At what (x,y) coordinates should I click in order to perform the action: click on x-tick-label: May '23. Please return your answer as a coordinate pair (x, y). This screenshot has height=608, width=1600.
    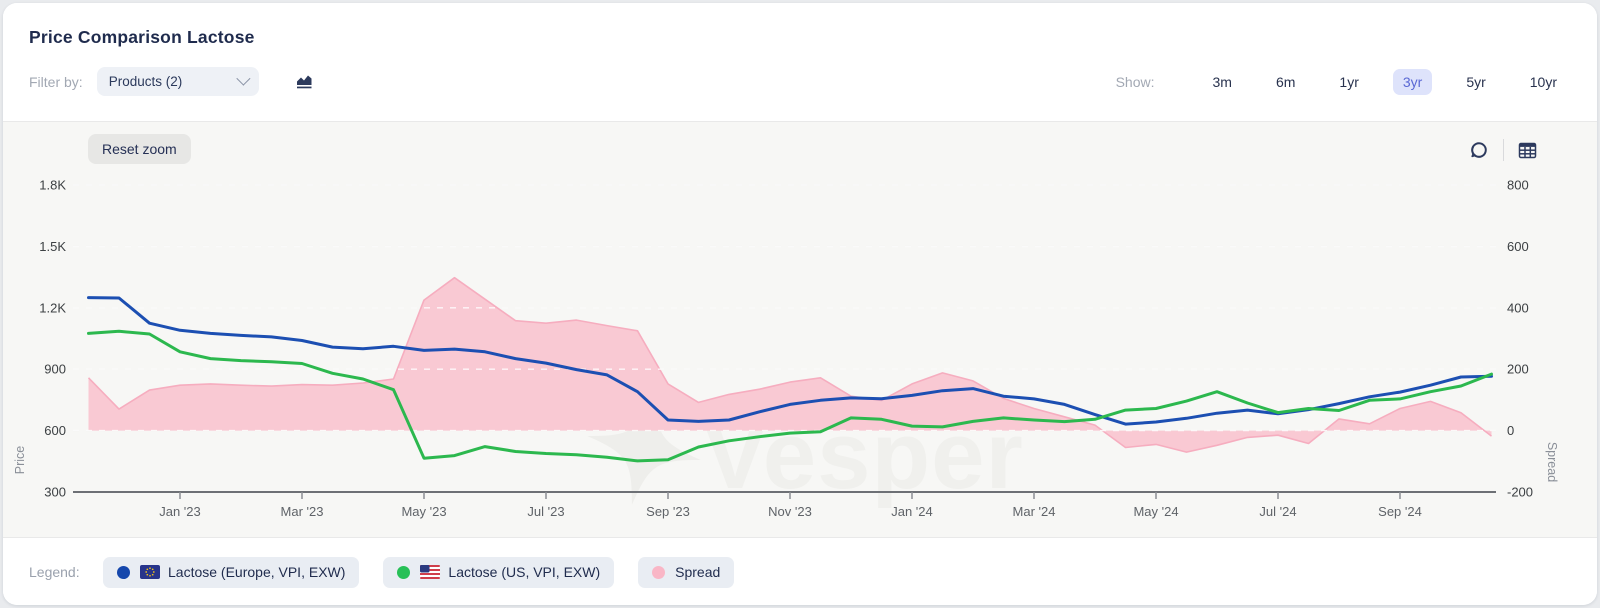
    Looking at the image, I should click on (423, 511).